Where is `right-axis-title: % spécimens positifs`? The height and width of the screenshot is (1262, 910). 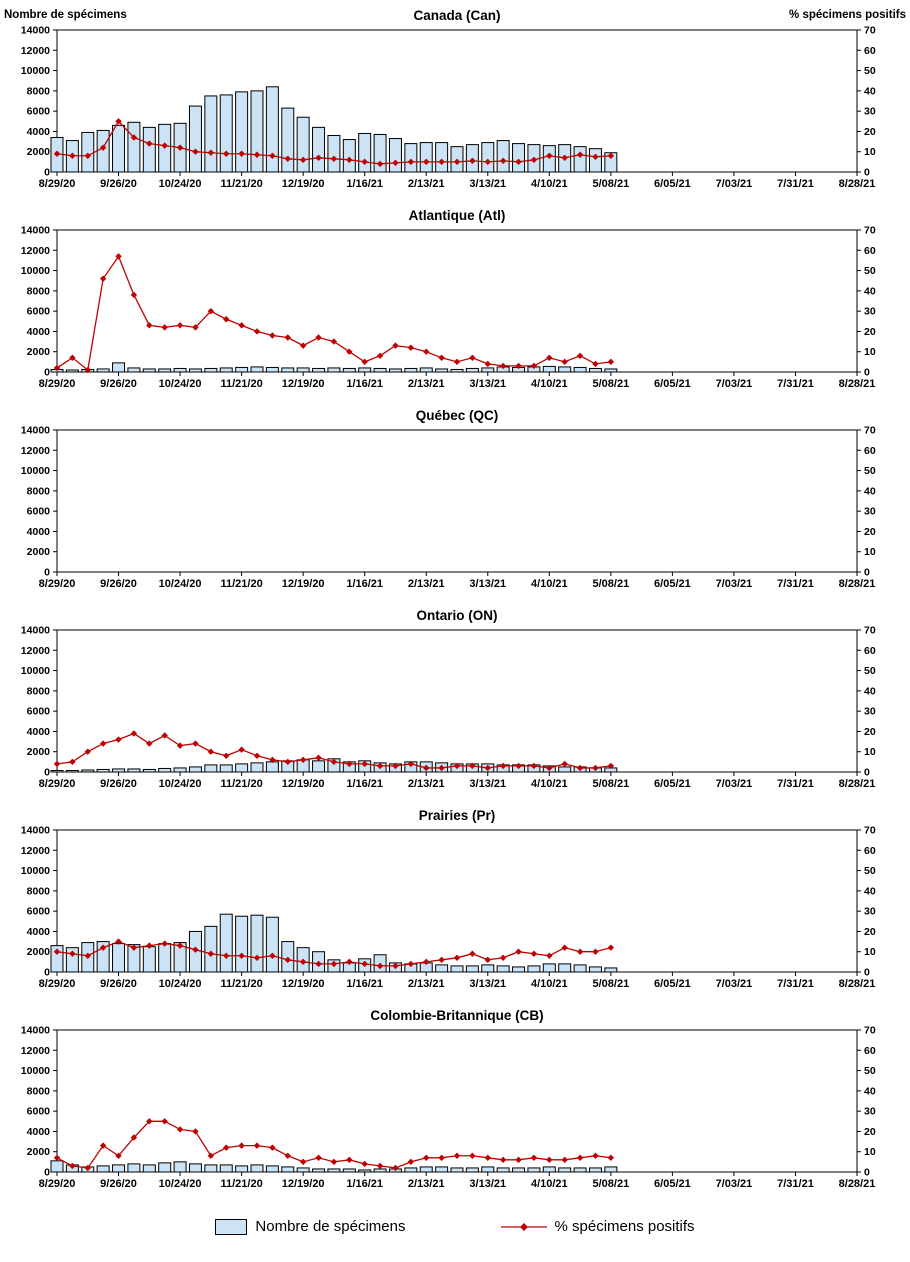
right-axis-title: % spécimens positifs is located at coordinates (847, 15).